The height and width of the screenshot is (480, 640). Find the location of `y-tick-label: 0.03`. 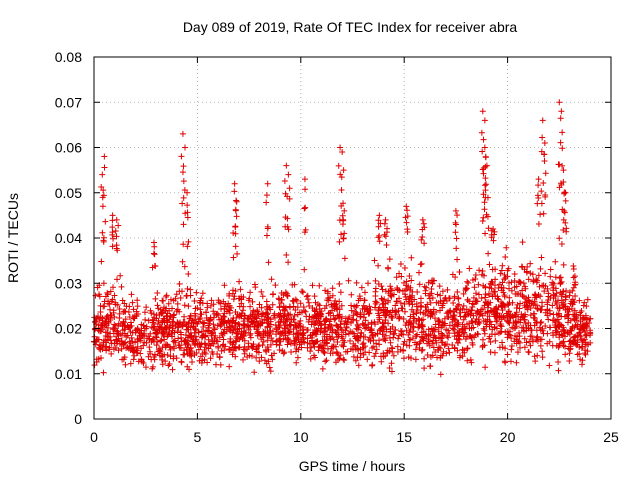

y-tick-label: 0.03 is located at coordinates (68, 283).